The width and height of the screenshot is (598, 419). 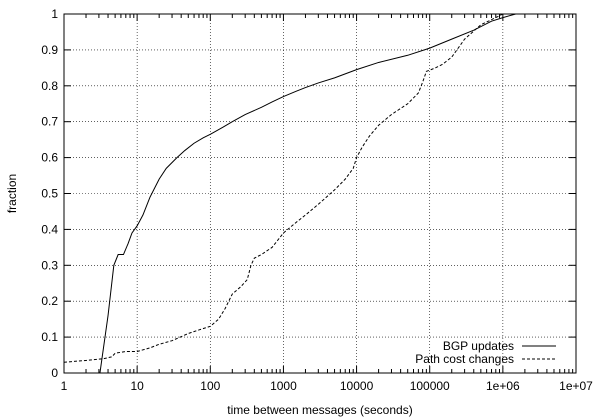 What do you see at coordinates (12, 193) in the screenshot?
I see `y-axis-label: fraction` at bounding box center [12, 193].